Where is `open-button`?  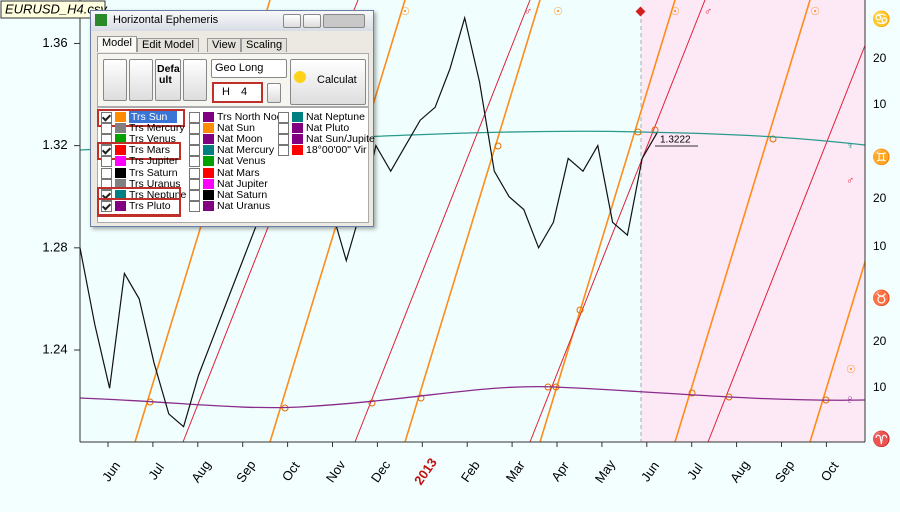
open-button is located at coordinates (115, 80).